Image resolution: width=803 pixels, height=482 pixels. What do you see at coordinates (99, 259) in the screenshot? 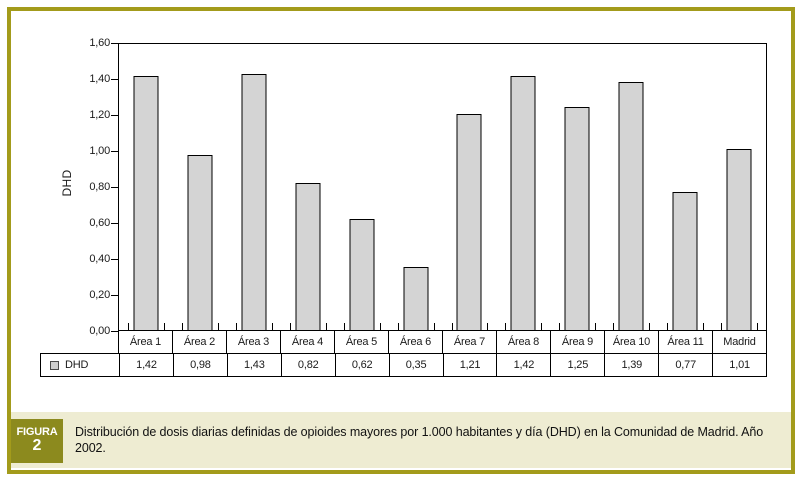
I see `y-tick-label: 0,40` at bounding box center [99, 259].